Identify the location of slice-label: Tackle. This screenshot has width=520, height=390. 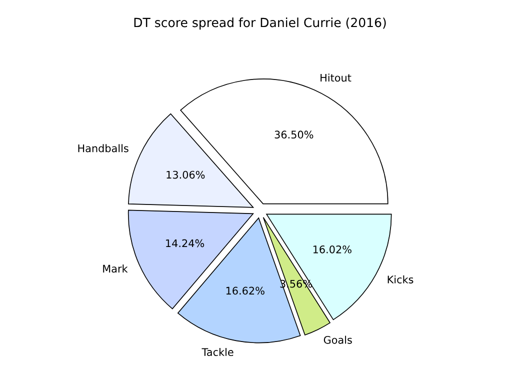
(218, 352).